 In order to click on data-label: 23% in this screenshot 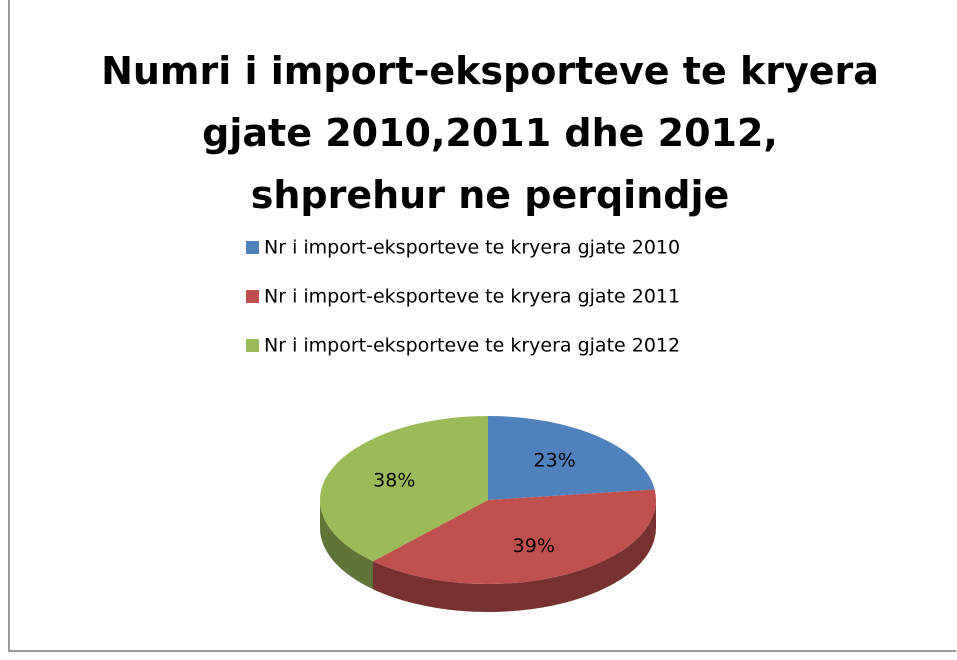, I will do `click(555, 460)`.